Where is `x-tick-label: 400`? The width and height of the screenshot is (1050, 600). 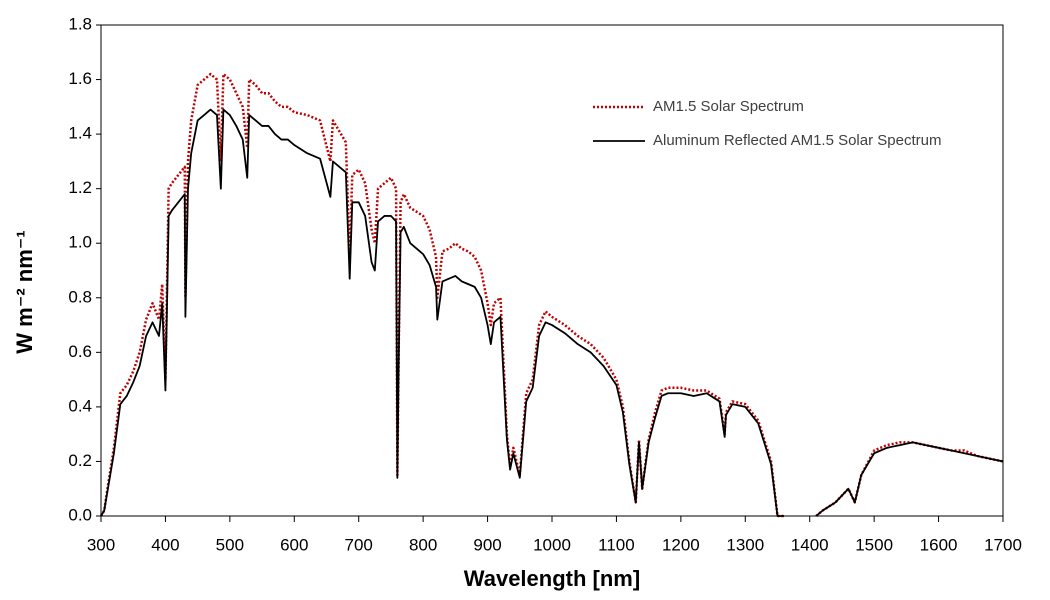
x-tick-label: 400 is located at coordinates (165, 544).